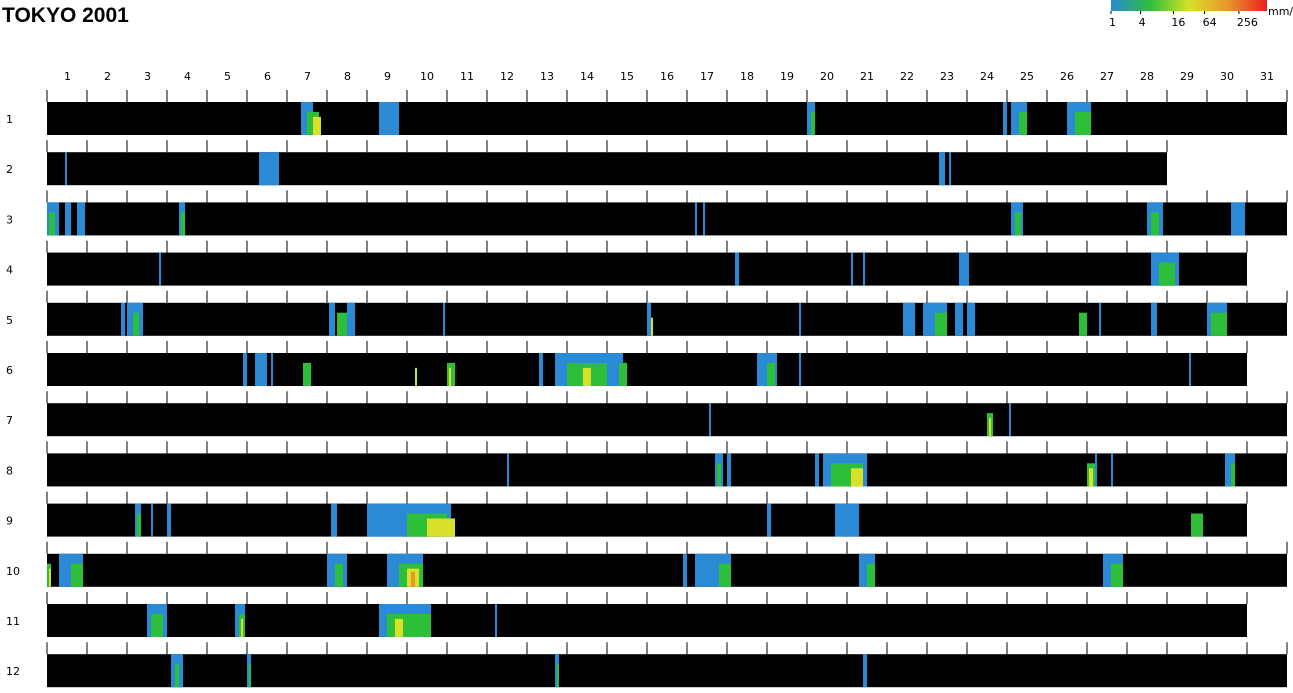  What do you see at coordinates (1280, 11) in the screenshot?
I see `legend-unit: mm/h` at bounding box center [1280, 11].